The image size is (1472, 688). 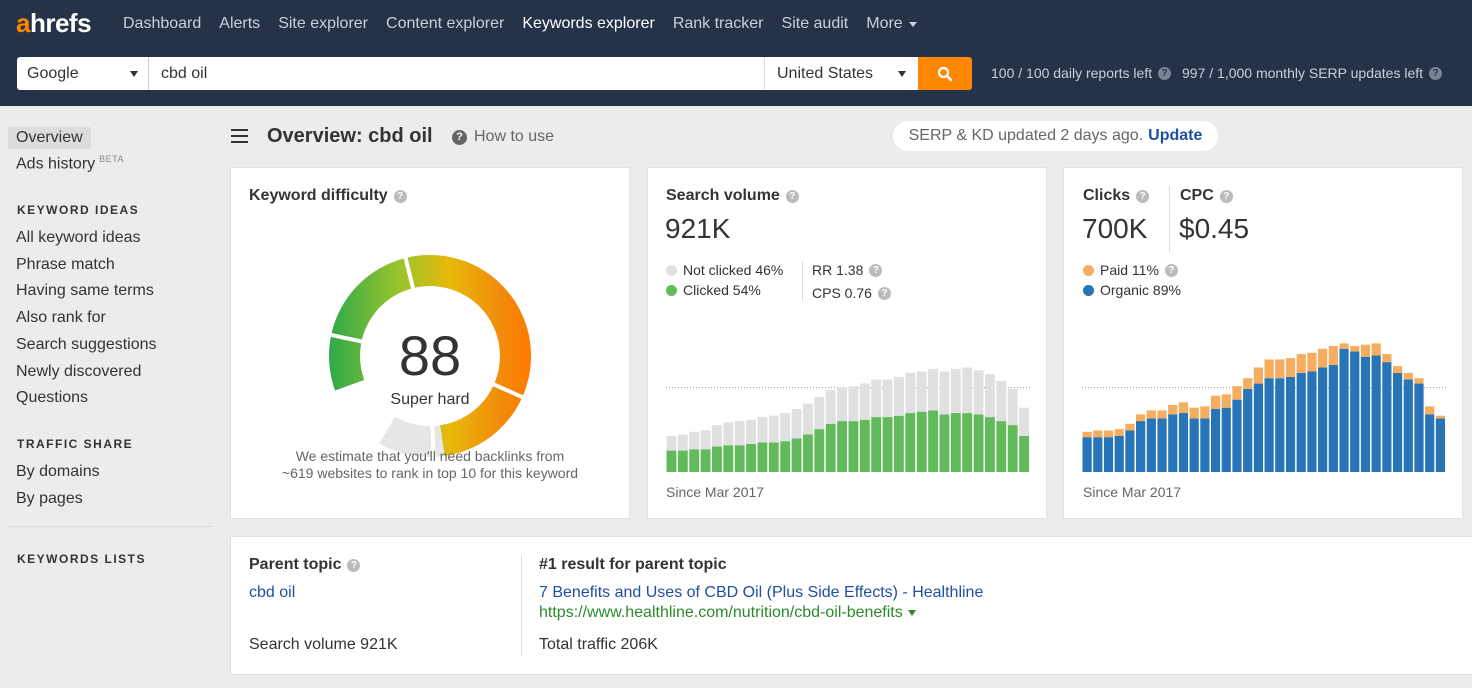 What do you see at coordinates (85, 290) in the screenshot?
I see `sidebar-item-having-same-terms: Having same terms` at bounding box center [85, 290].